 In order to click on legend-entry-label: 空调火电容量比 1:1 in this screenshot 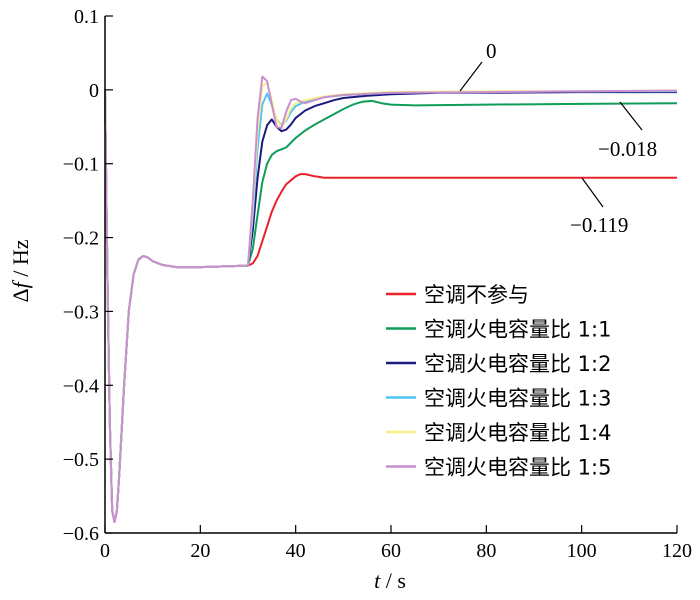, I will do `click(517, 330)`.